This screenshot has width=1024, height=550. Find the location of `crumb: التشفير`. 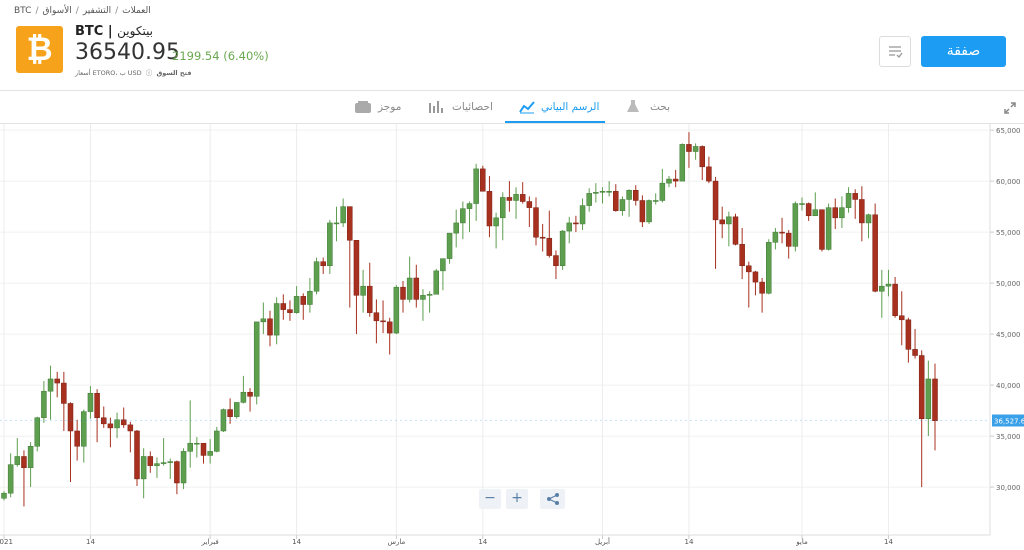

crumb: التشفير is located at coordinates (97, 11).